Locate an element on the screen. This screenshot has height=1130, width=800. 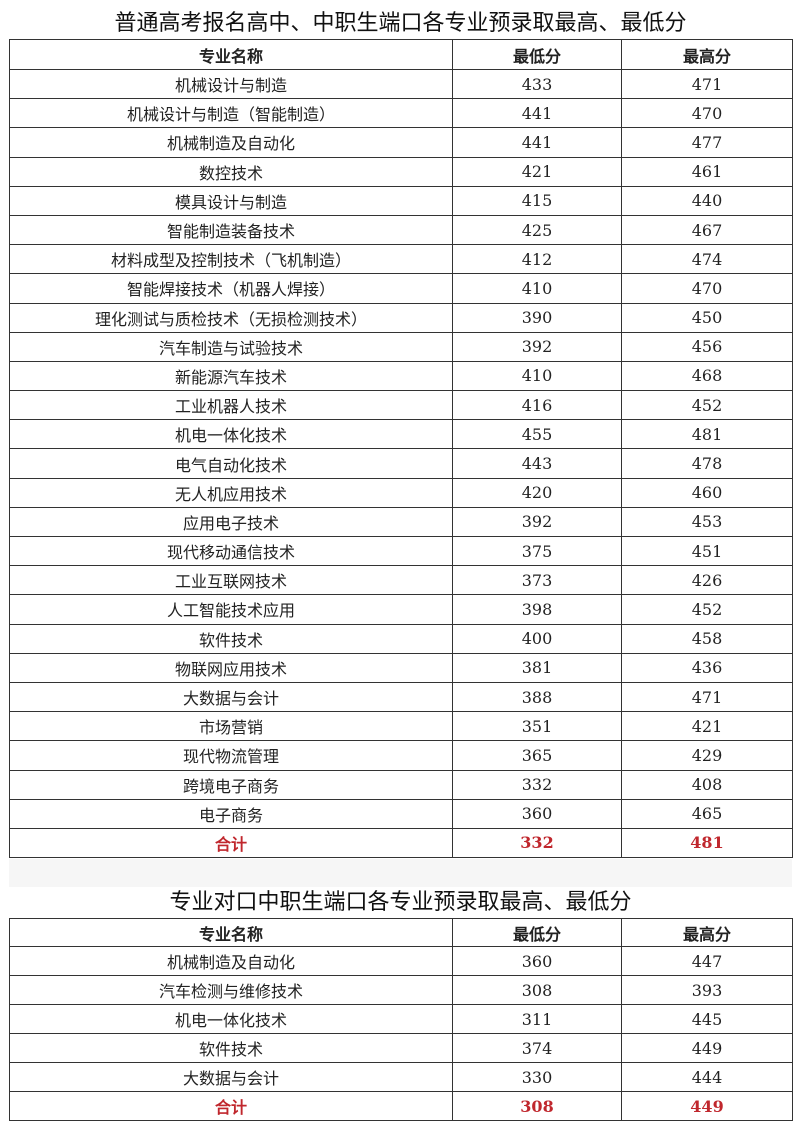
cell-max-score: 481 is located at coordinates (707, 434).